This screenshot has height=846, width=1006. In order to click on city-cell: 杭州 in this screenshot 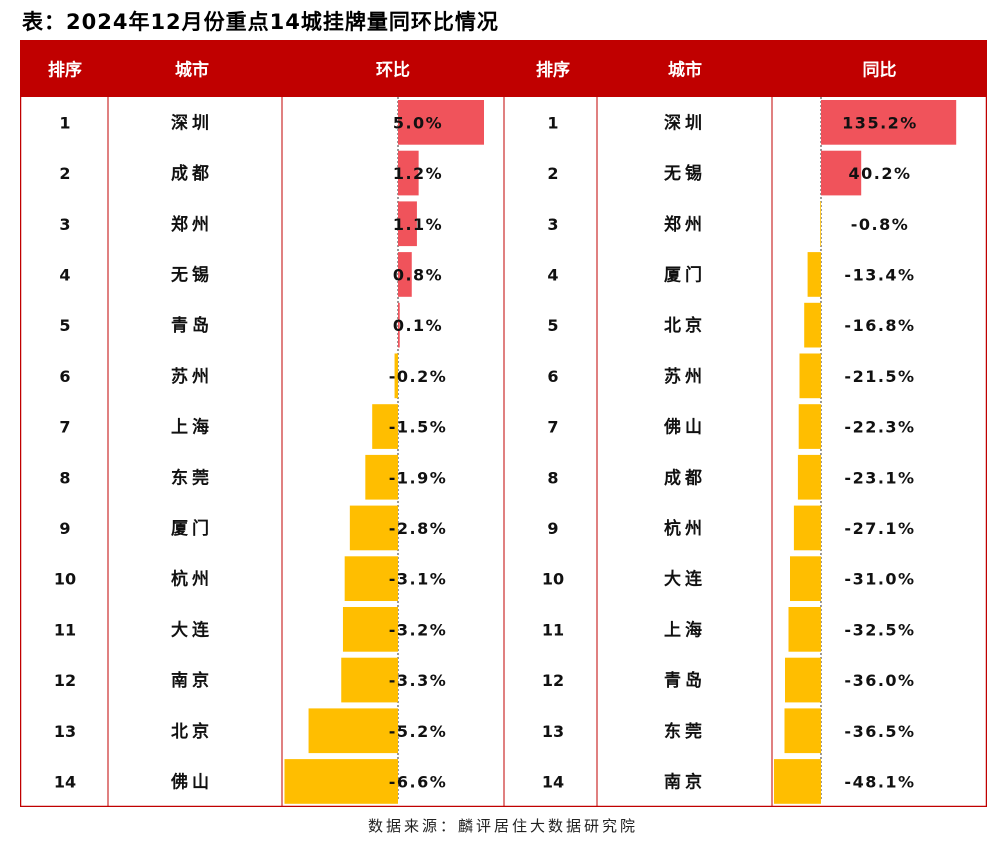, I will do `click(192, 579)`.